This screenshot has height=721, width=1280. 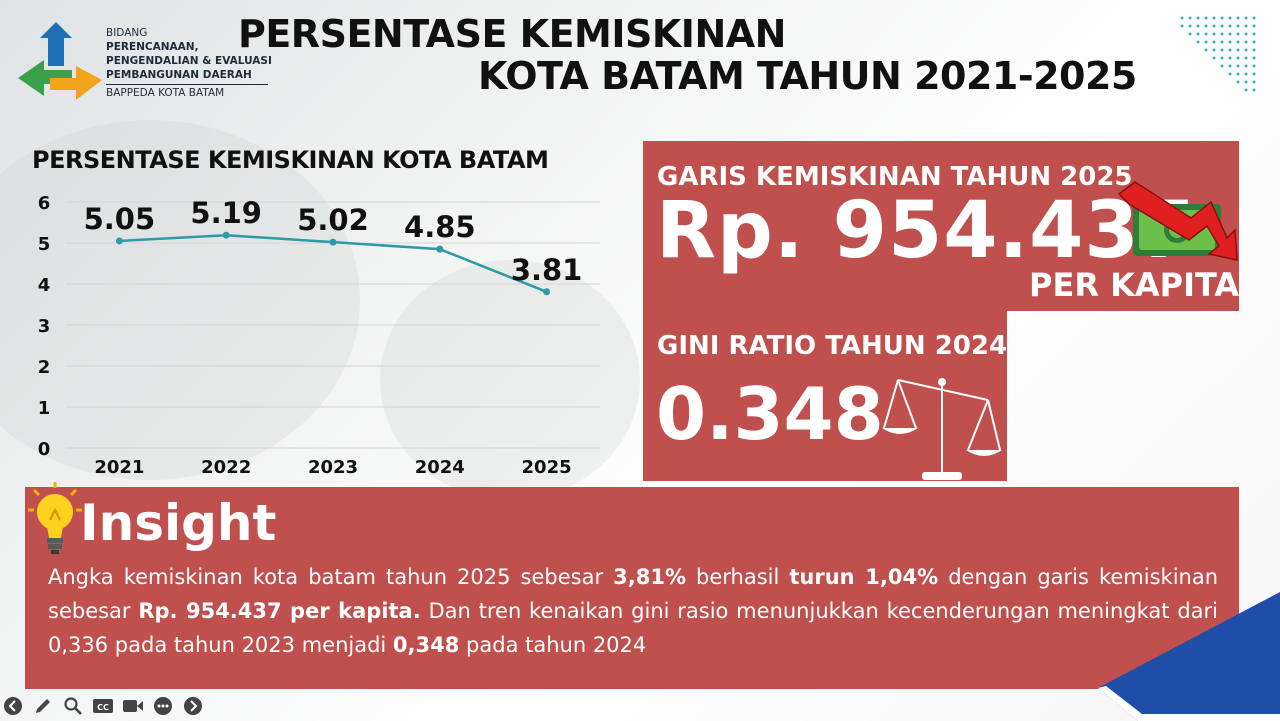 I want to click on page-title-line1: PERSENTASE KEMISKINAN, so click(x=512, y=34).